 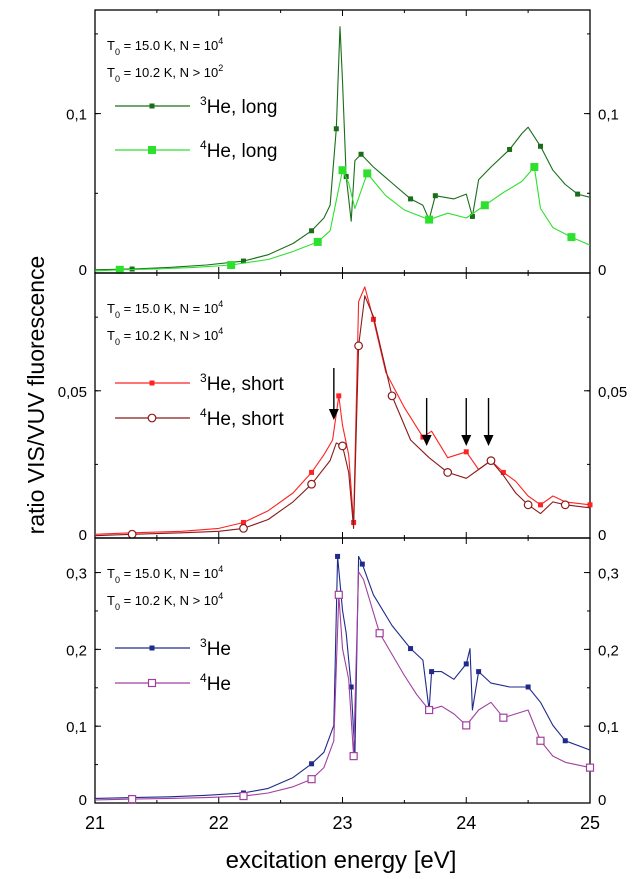 What do you see at coordinates (342, 823) in the screenshot?
I see `x-tick-label: 23` at bounding box center [342, 823].